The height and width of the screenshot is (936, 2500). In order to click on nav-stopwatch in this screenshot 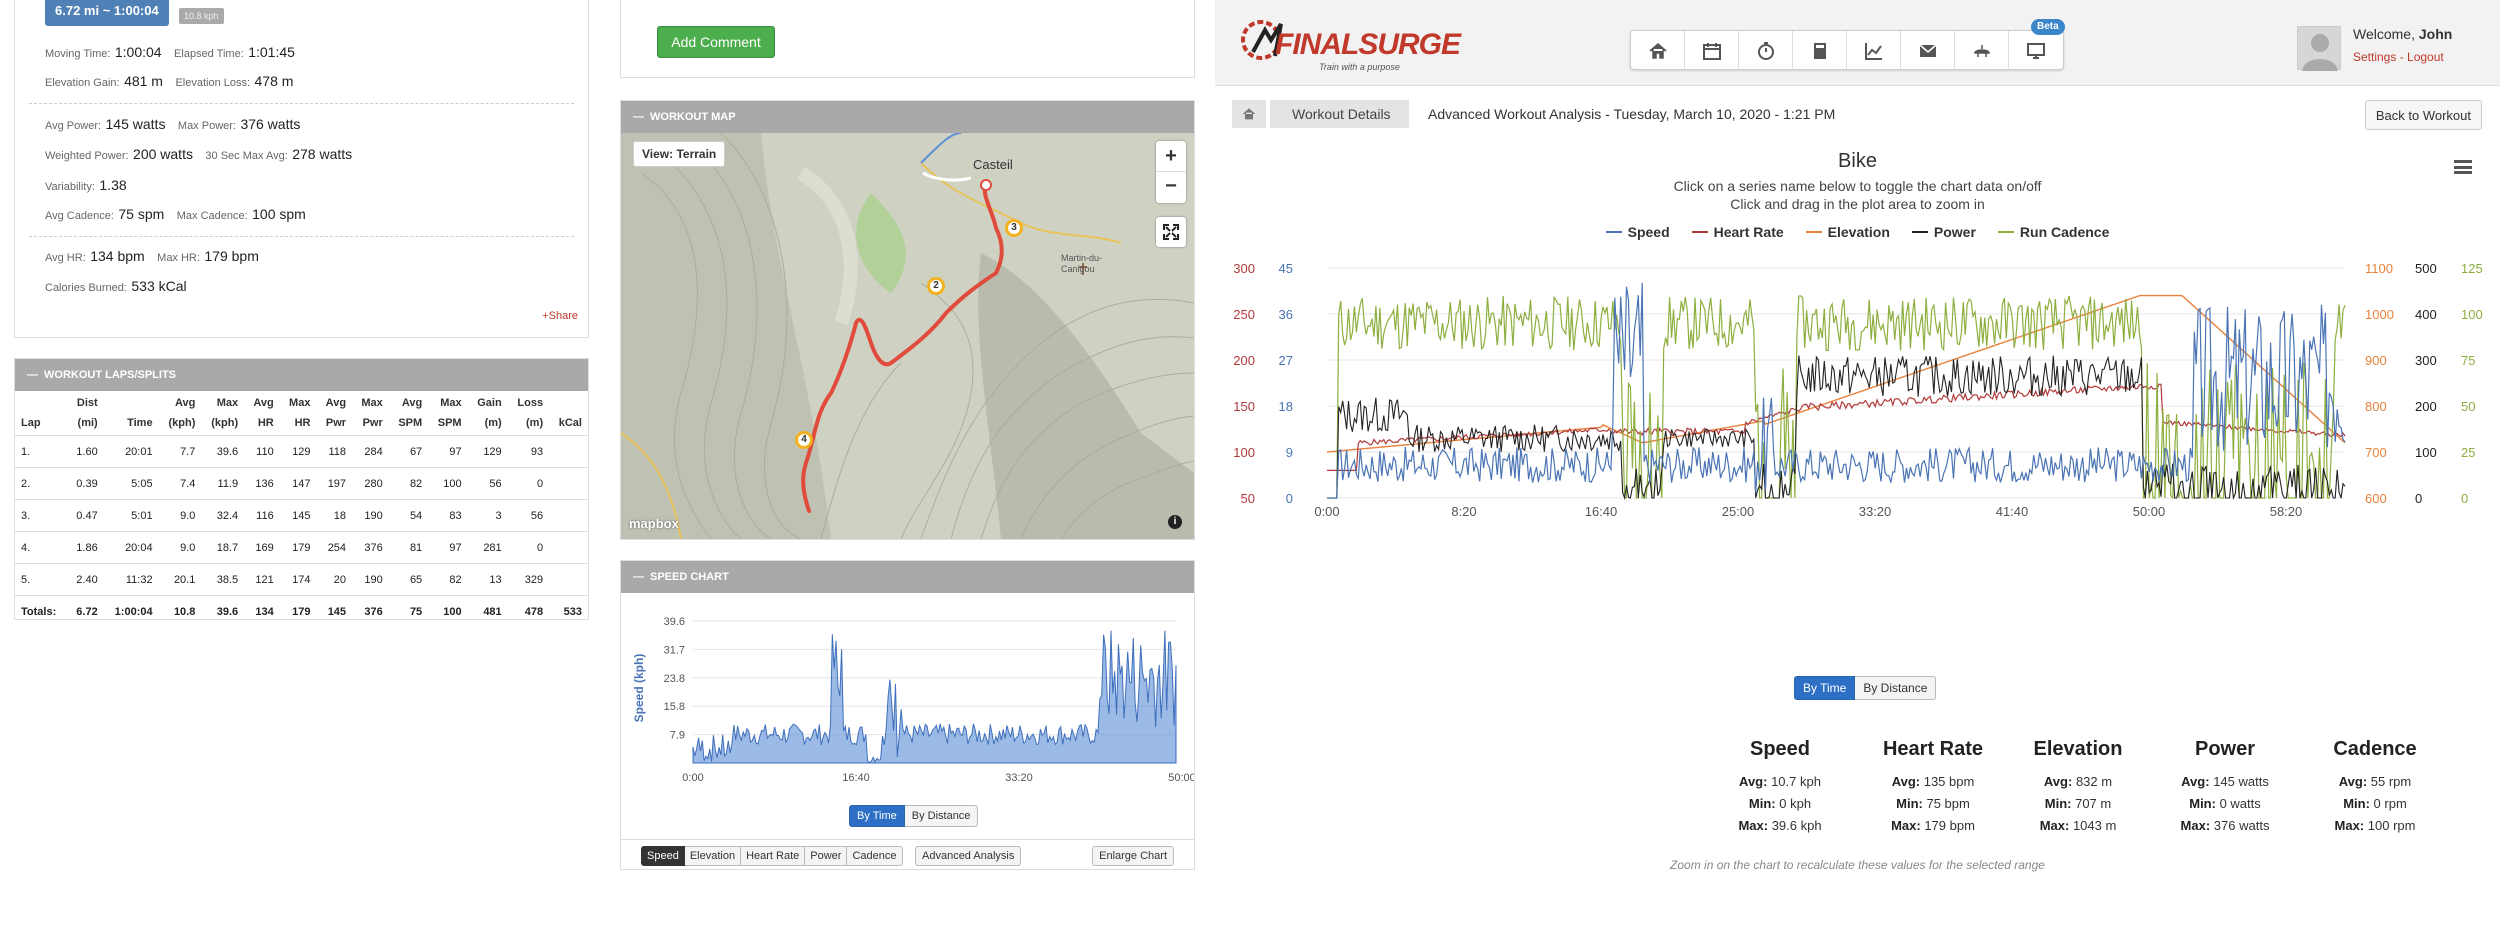, I will do `click(1766, 51)`.